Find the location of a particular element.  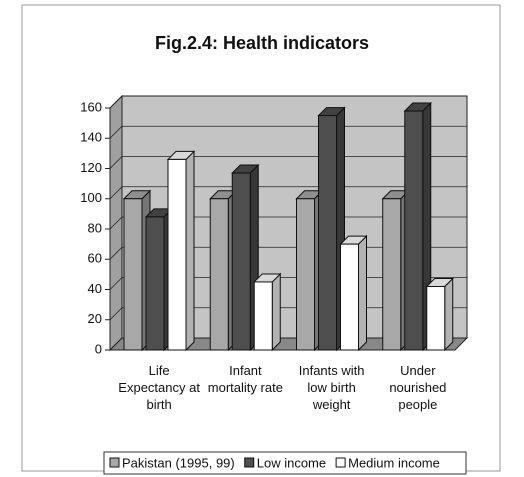

x-tick-label: Life Expectancy at birth is located at coordinates (159, 387).